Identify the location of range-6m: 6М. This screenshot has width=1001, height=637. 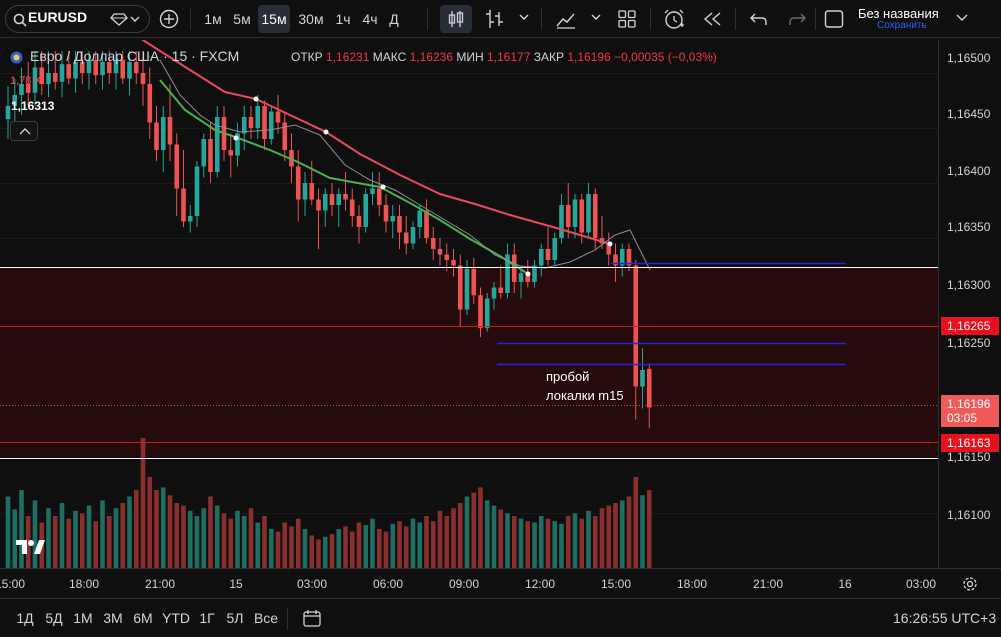
(143, 618).